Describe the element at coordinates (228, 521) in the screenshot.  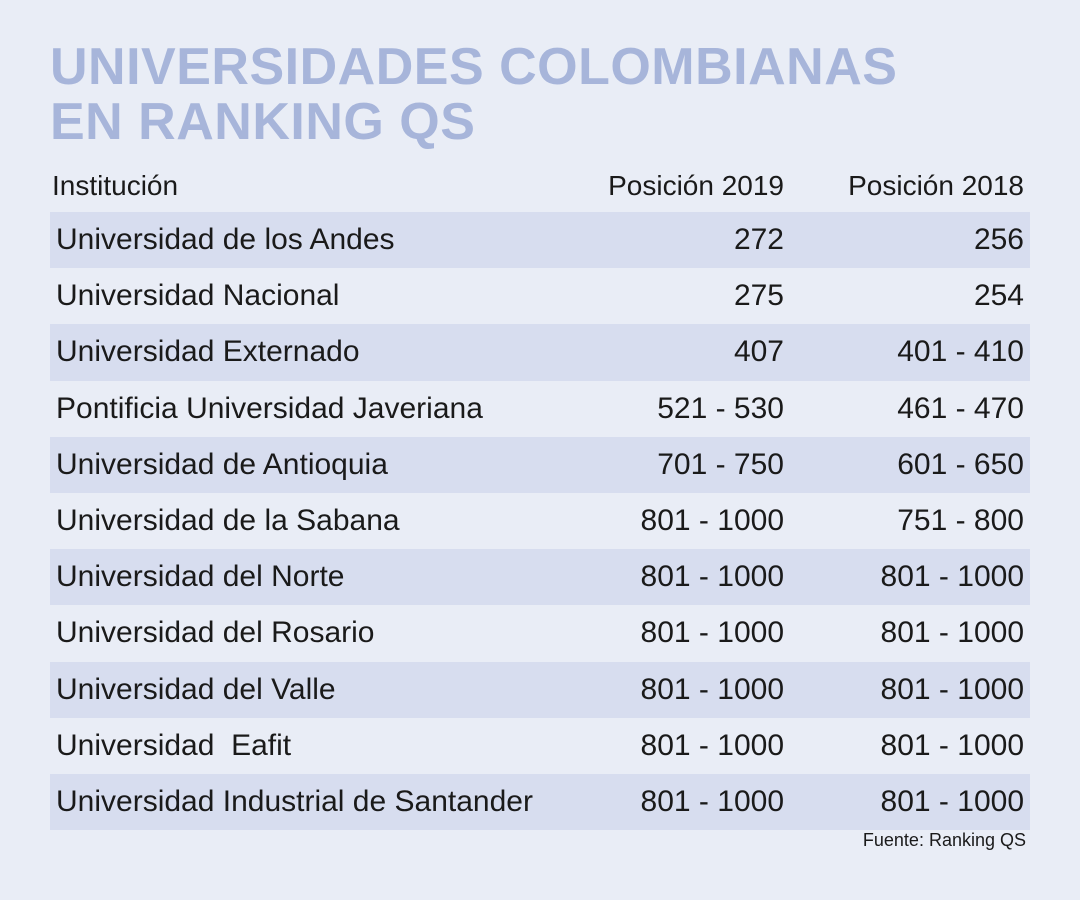
I see `cell-institution: Universidad de la Sabana` at that location.